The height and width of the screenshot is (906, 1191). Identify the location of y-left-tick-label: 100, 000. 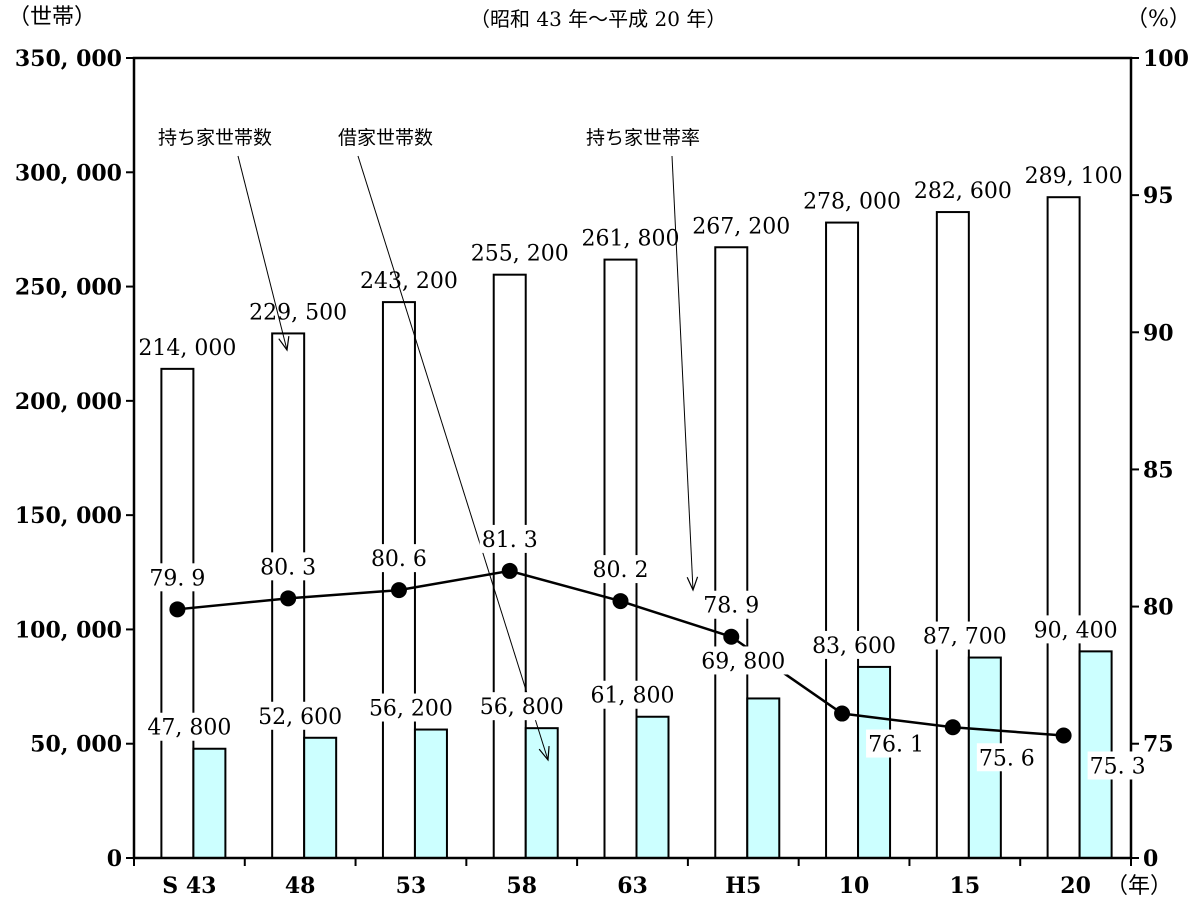
(68, 630).